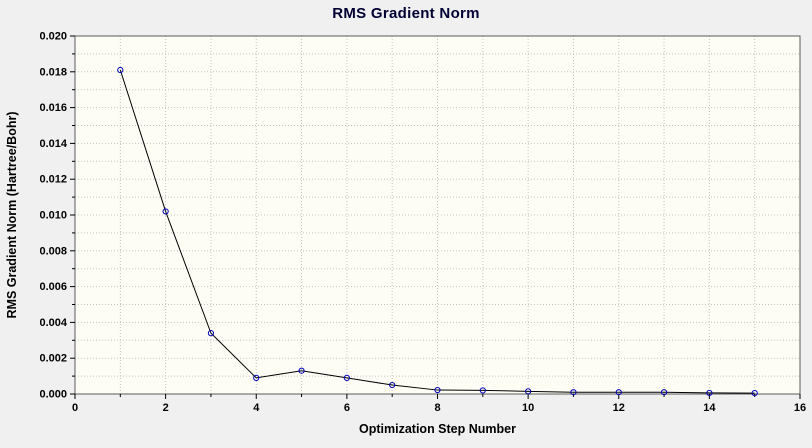 This screenshot has width=812, height=448. What do you see at coordinates (12, 215) in the screenshot?
I see `y-axis-label: RMS Gradient Norm (Hartree/Bohr)` at bounding box center [12, 215].